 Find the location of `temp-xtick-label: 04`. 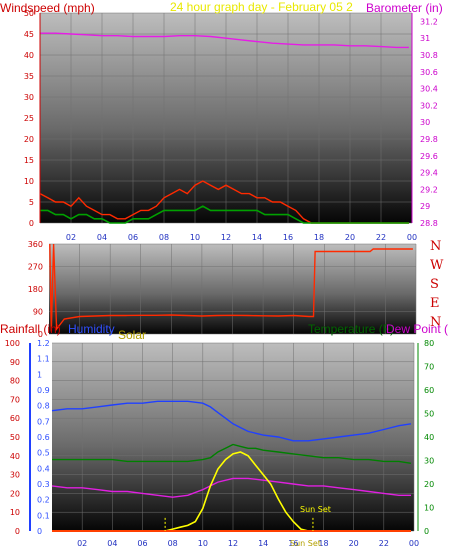

temp-xtick-label: 04 is located at coordinates (112, 543).